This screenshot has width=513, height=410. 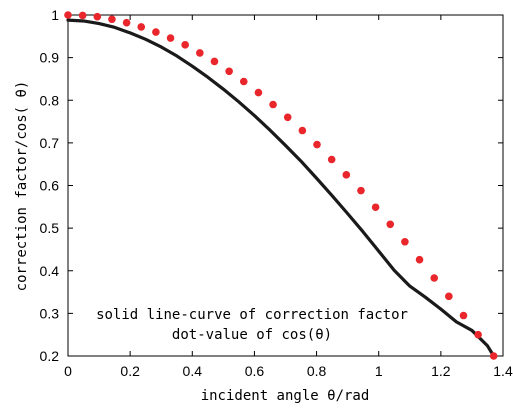 What do you see at coordinates (130, 371) in the screenshot?
I see `x-tick-label: 0.2` at bounding box center [130, 371].